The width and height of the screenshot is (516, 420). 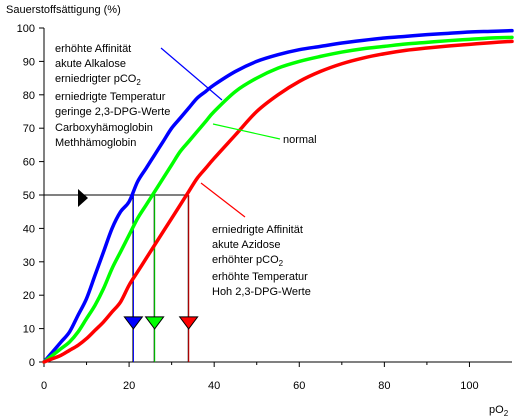 I want to click on annotation-line-3: erniedrigter pCO2, so click(x=98, y=80).